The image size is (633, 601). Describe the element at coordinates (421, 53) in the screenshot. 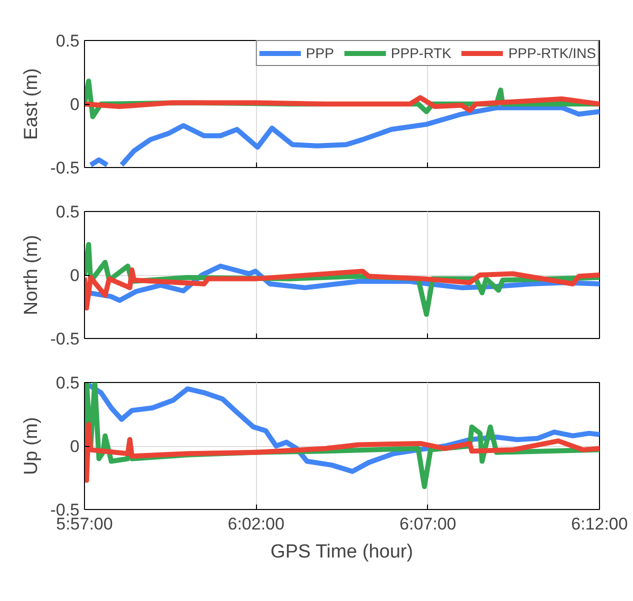

I see `legend-label: PPP-RTK` at that location.